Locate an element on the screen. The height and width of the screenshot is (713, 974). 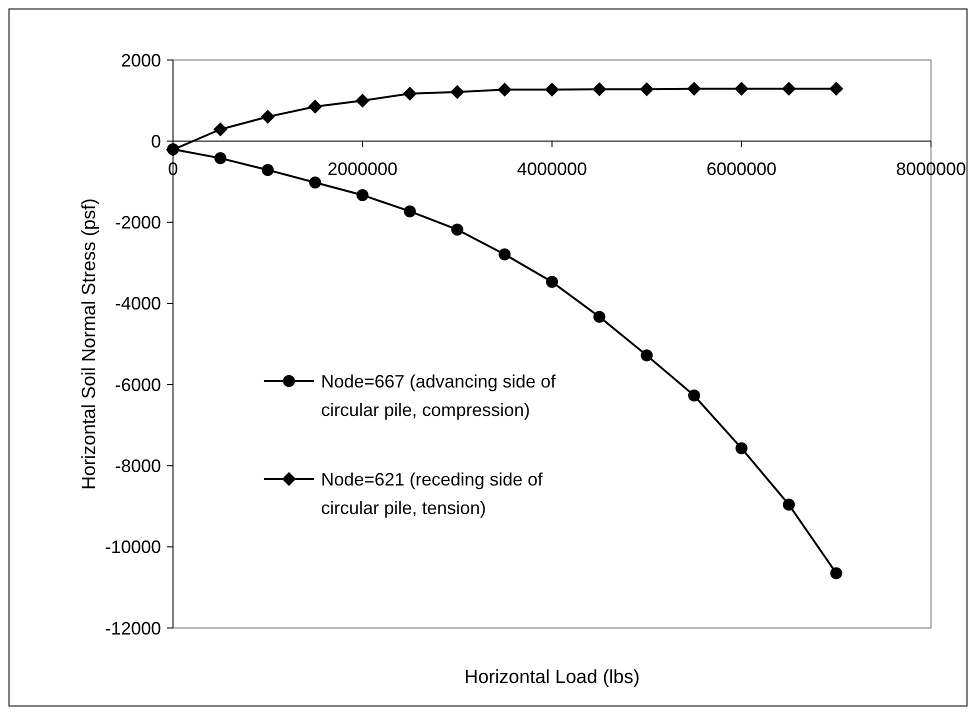
x-tick-label: 2000000 is located at coordinates (362, 169).